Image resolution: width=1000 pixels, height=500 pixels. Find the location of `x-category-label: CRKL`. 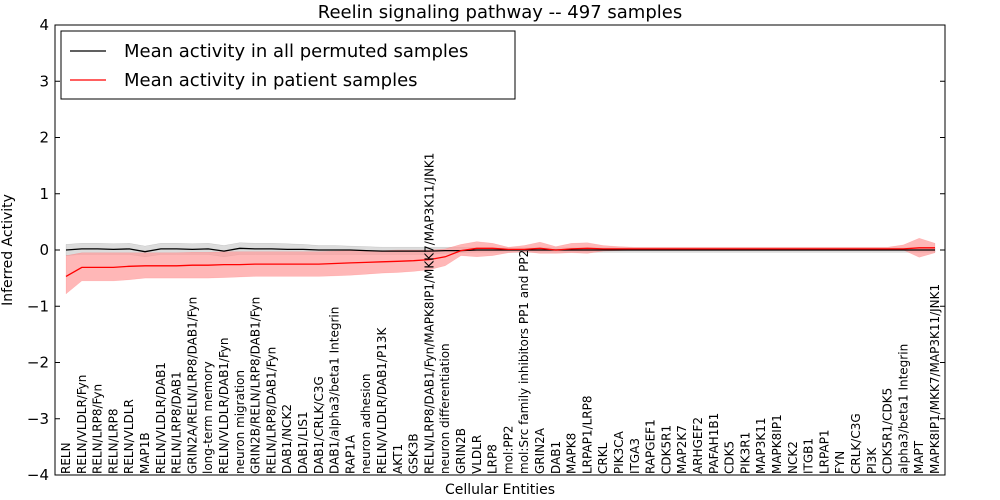

x-category-label: CRKL is located at coordinates (603, 458).